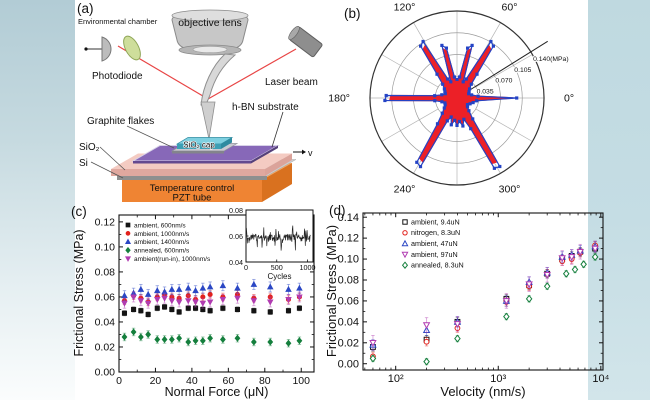  I want to click on pzt-side-face, so click(277, 182).